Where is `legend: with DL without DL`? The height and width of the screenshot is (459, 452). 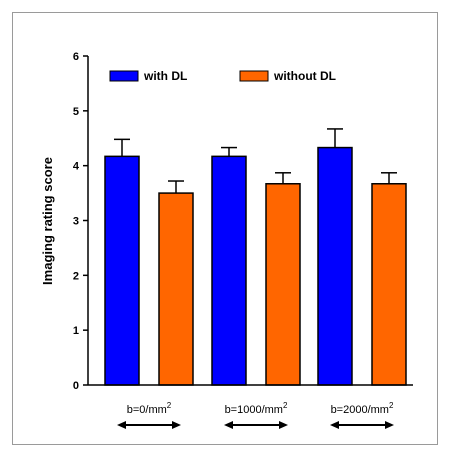
legend: with DL without DL is located at coordinates (222, 76).